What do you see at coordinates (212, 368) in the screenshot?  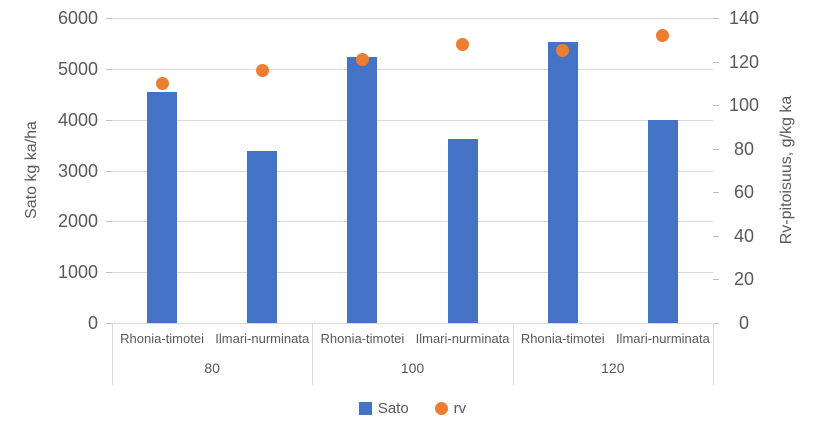 I see `group-label: 80` at bounding box center [212, 368].